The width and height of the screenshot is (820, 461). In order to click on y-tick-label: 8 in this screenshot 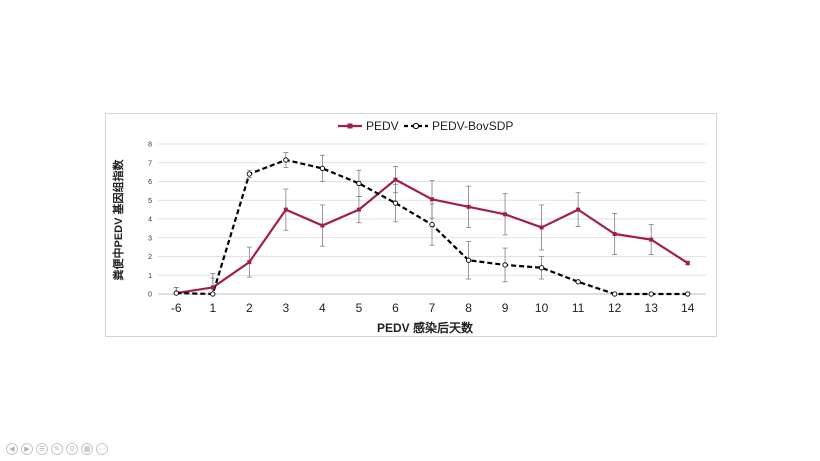, I will do `click(150, 145)`.